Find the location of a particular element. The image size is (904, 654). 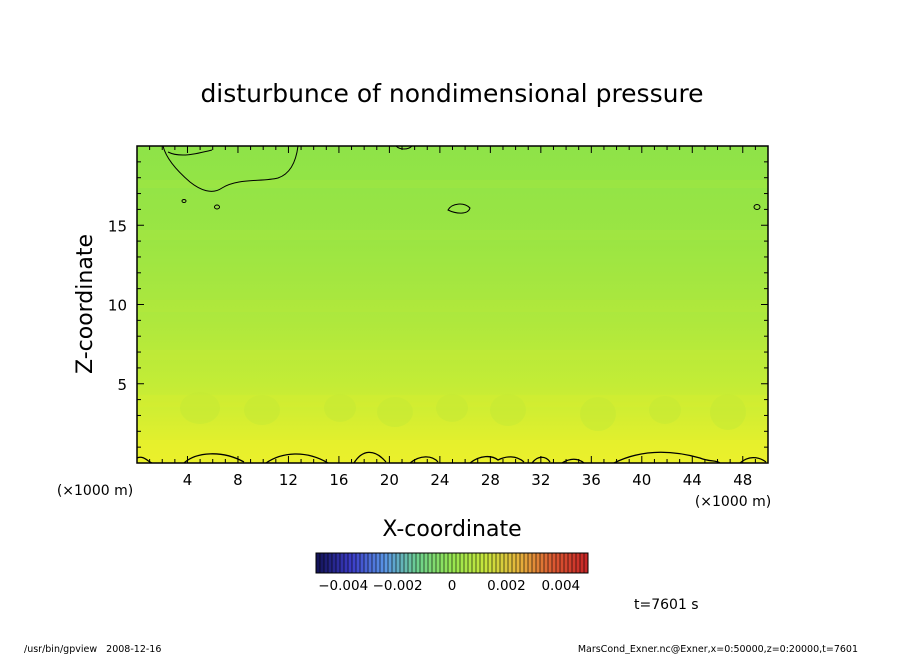

x-tick-label: 40 is located at coordinates (641, 480).